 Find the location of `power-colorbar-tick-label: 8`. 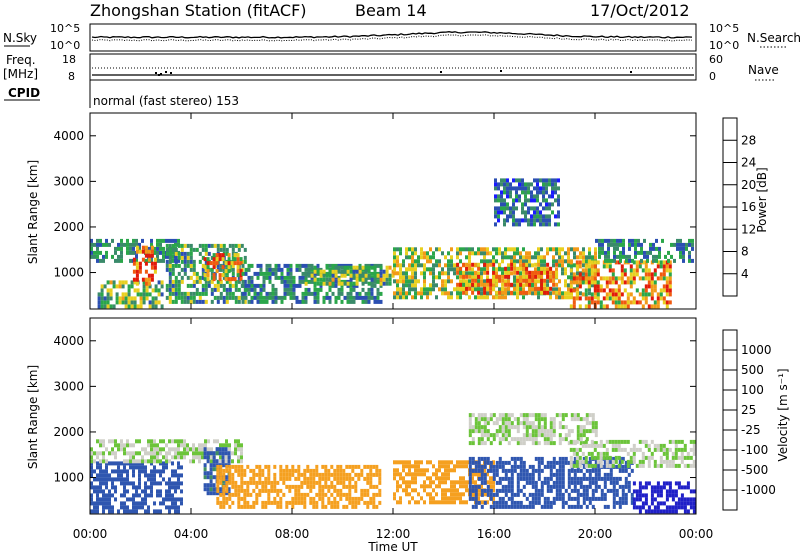

power-colorbar-tick-label: 8 is located at coordinates (745, 252).